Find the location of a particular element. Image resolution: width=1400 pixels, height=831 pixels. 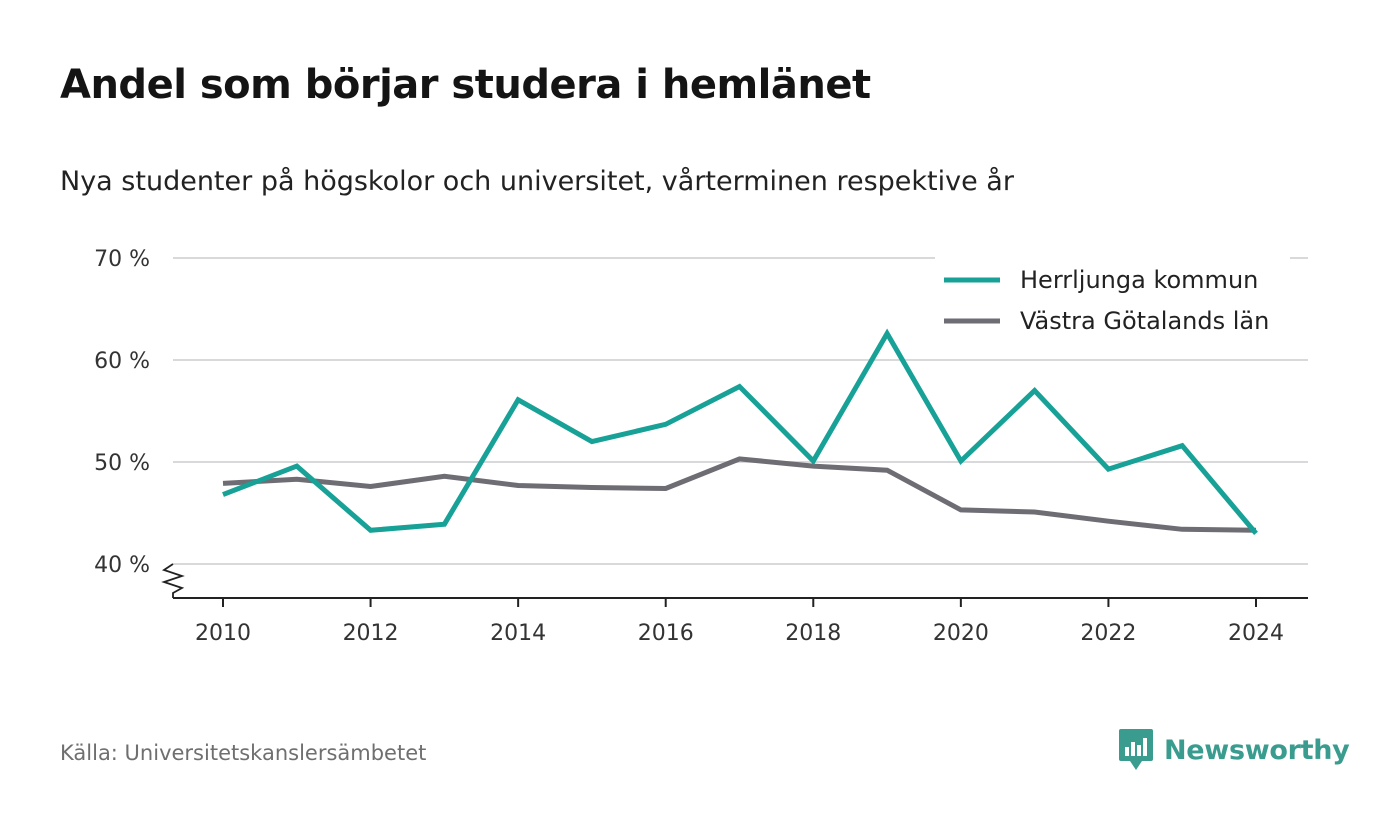

brand-logo: Newsworthy is located at coordinates (1234, 750).